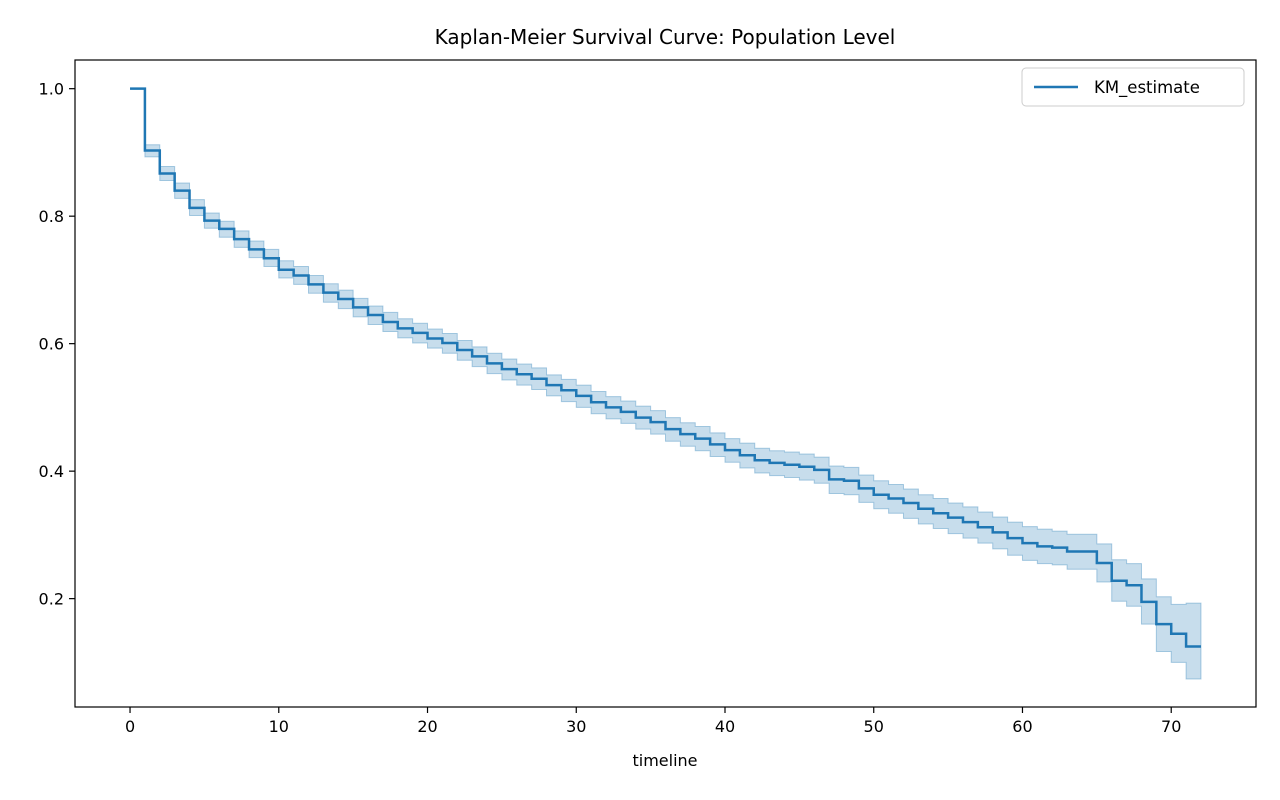  I want to click on x-axis: 0 10 20 30 40 50 60 70, so click(653, 721).